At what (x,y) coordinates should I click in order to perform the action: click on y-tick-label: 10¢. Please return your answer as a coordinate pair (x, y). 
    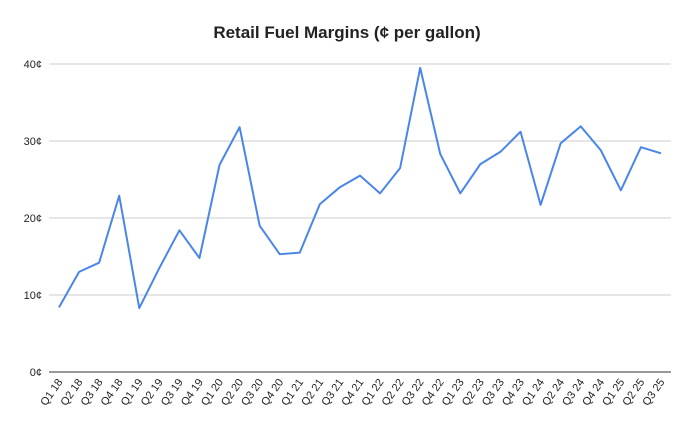
    Looking at the image, I should click on (33, 296).